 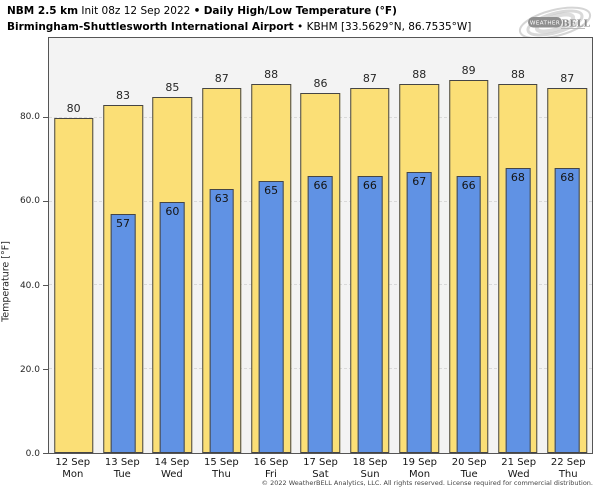 What do you see at coordinates (32, 454) in the screenshot?
I see `y-tick-label: 0.0` at bounding box center [32, 454].